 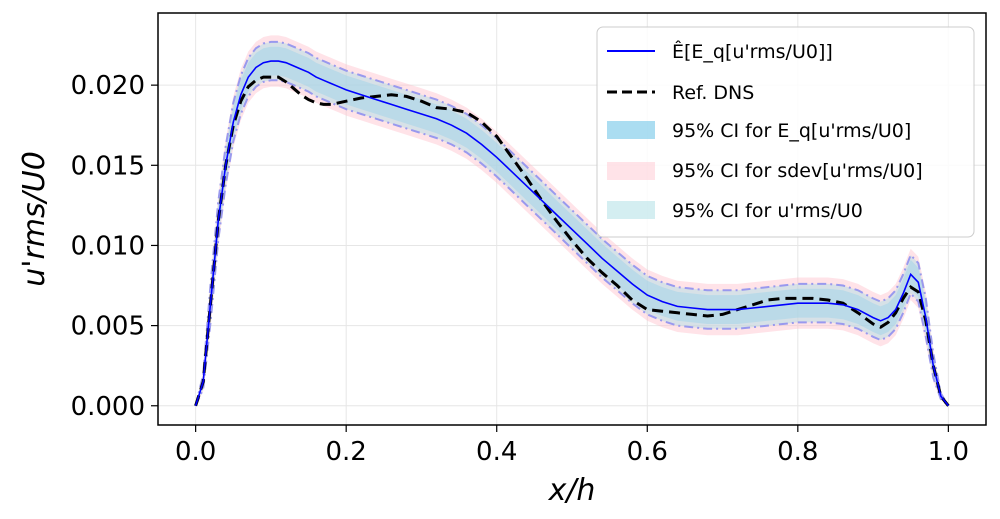 What do you see at coordinates (631, 130) in the screenshot?
I see `legend-swatch-ci-mean` at bounding box center [631, 130].